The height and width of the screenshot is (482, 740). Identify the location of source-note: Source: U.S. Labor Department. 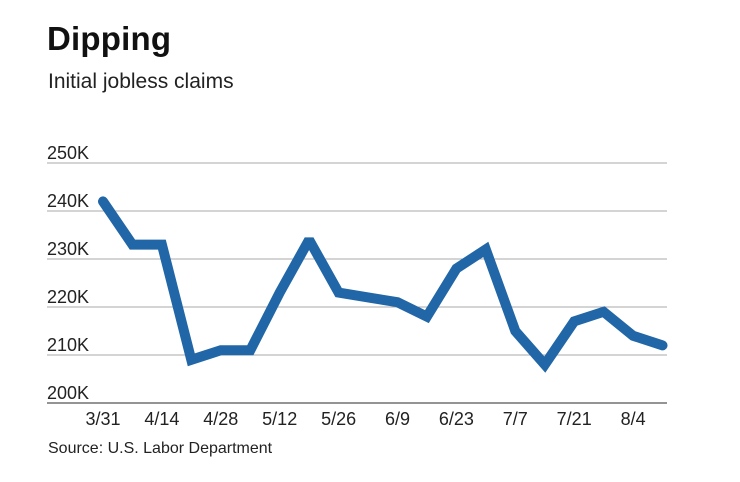
(160, 448).